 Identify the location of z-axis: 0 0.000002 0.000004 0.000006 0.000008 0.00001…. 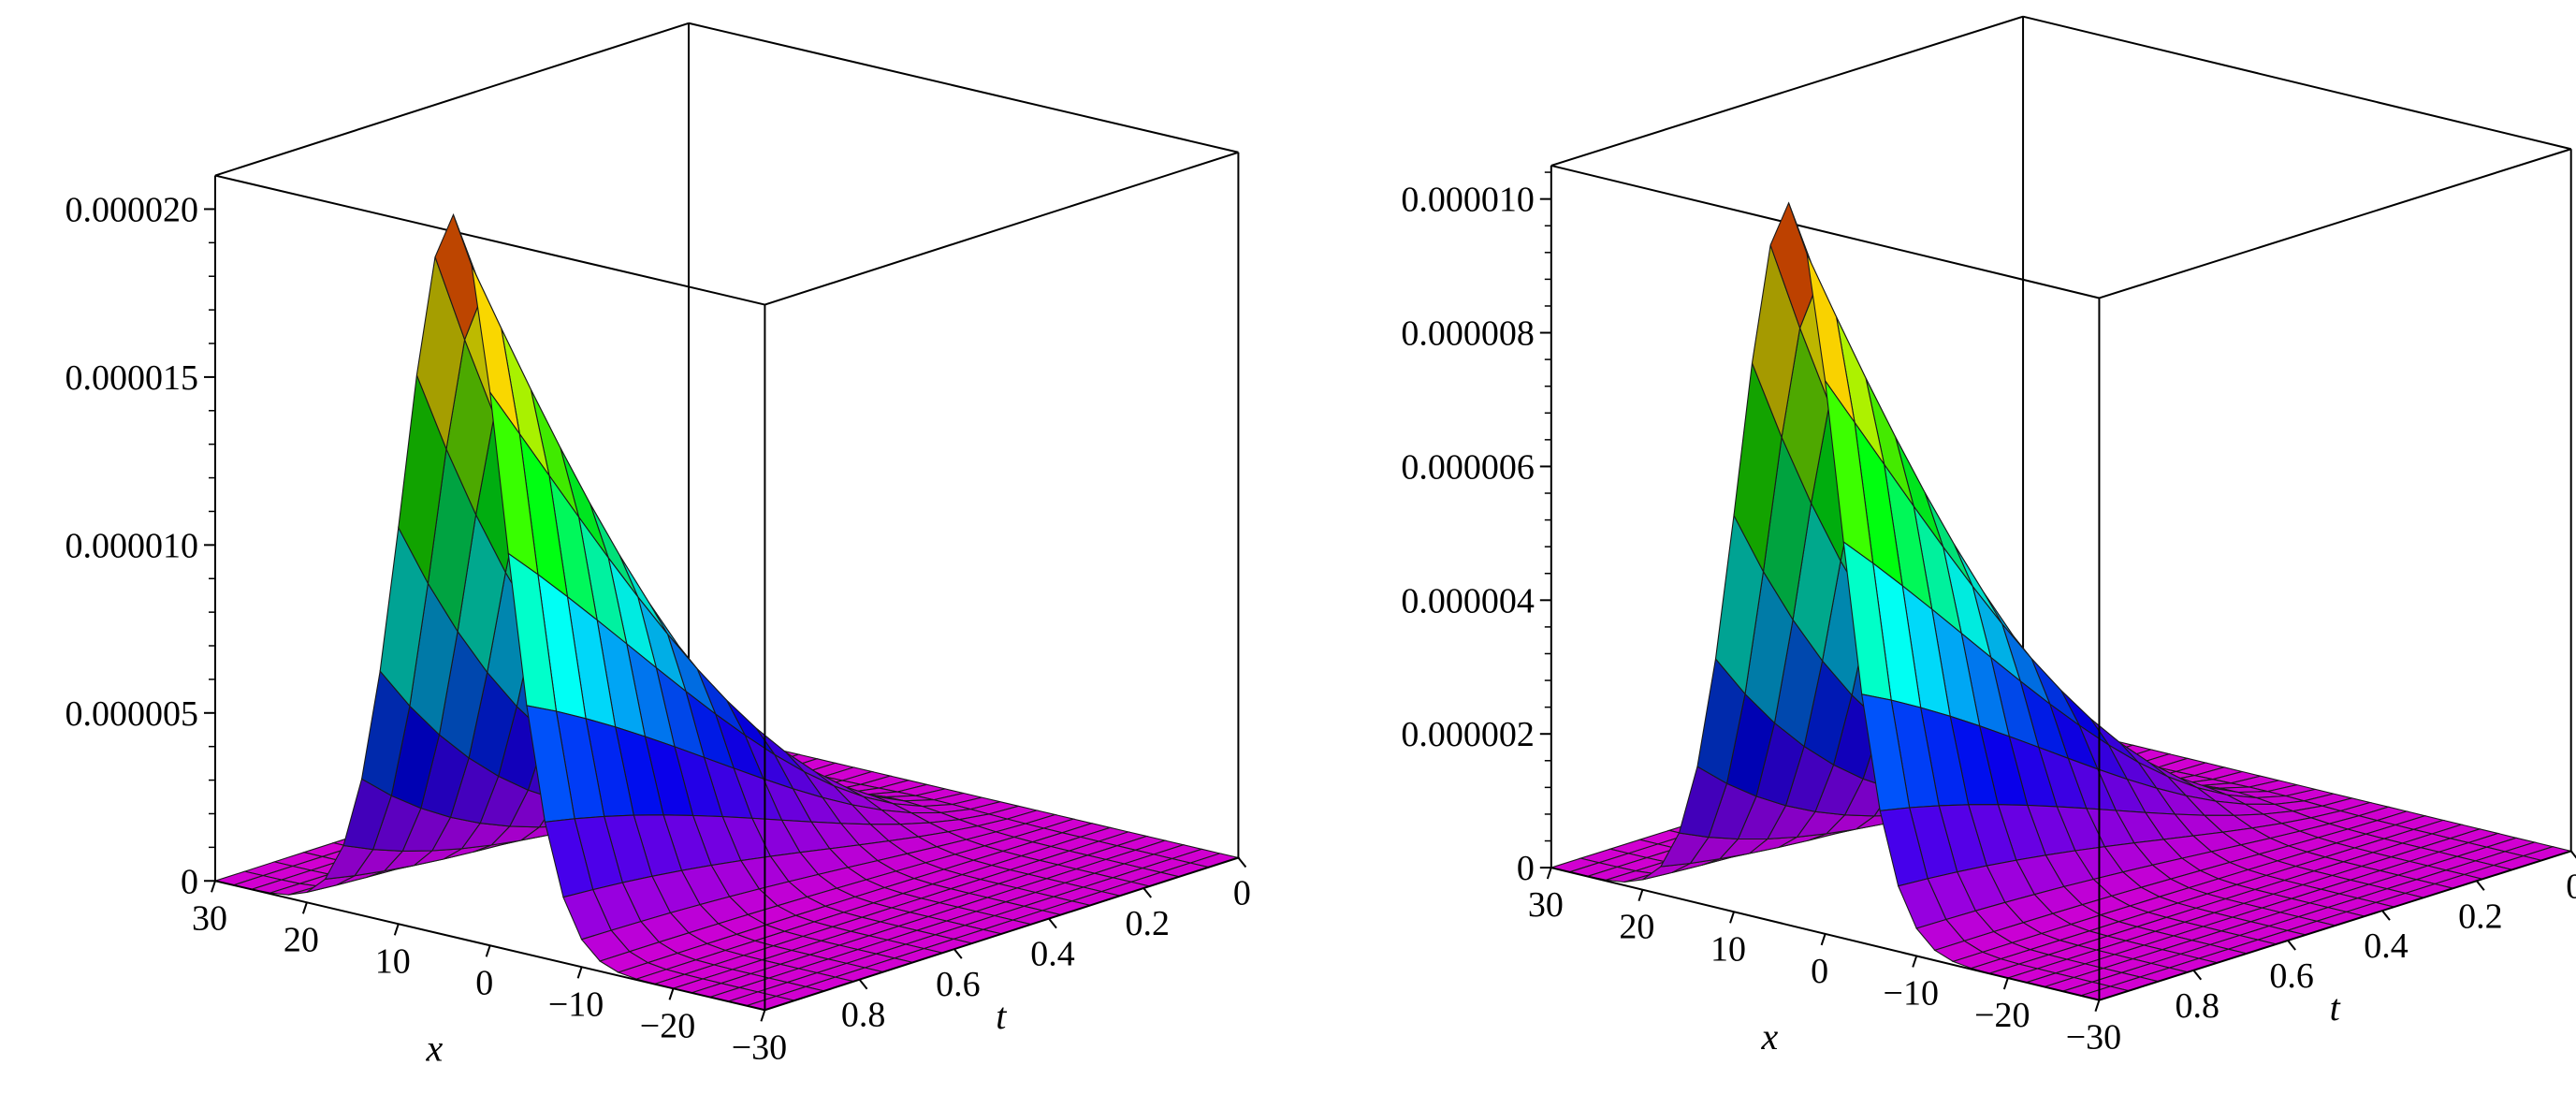
(1476, 530).